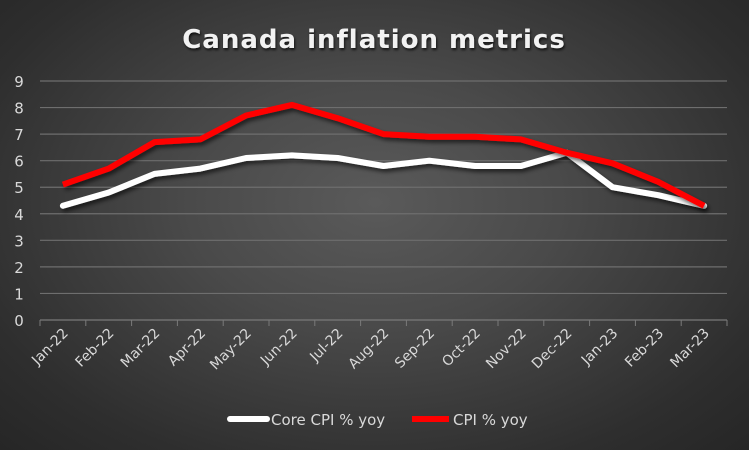 The image size is (749, 455). What do you see at coordinates (599, 347) in the screenshot?
I see `x-tick-label: Jan-23` at bounding box center [599, 347].